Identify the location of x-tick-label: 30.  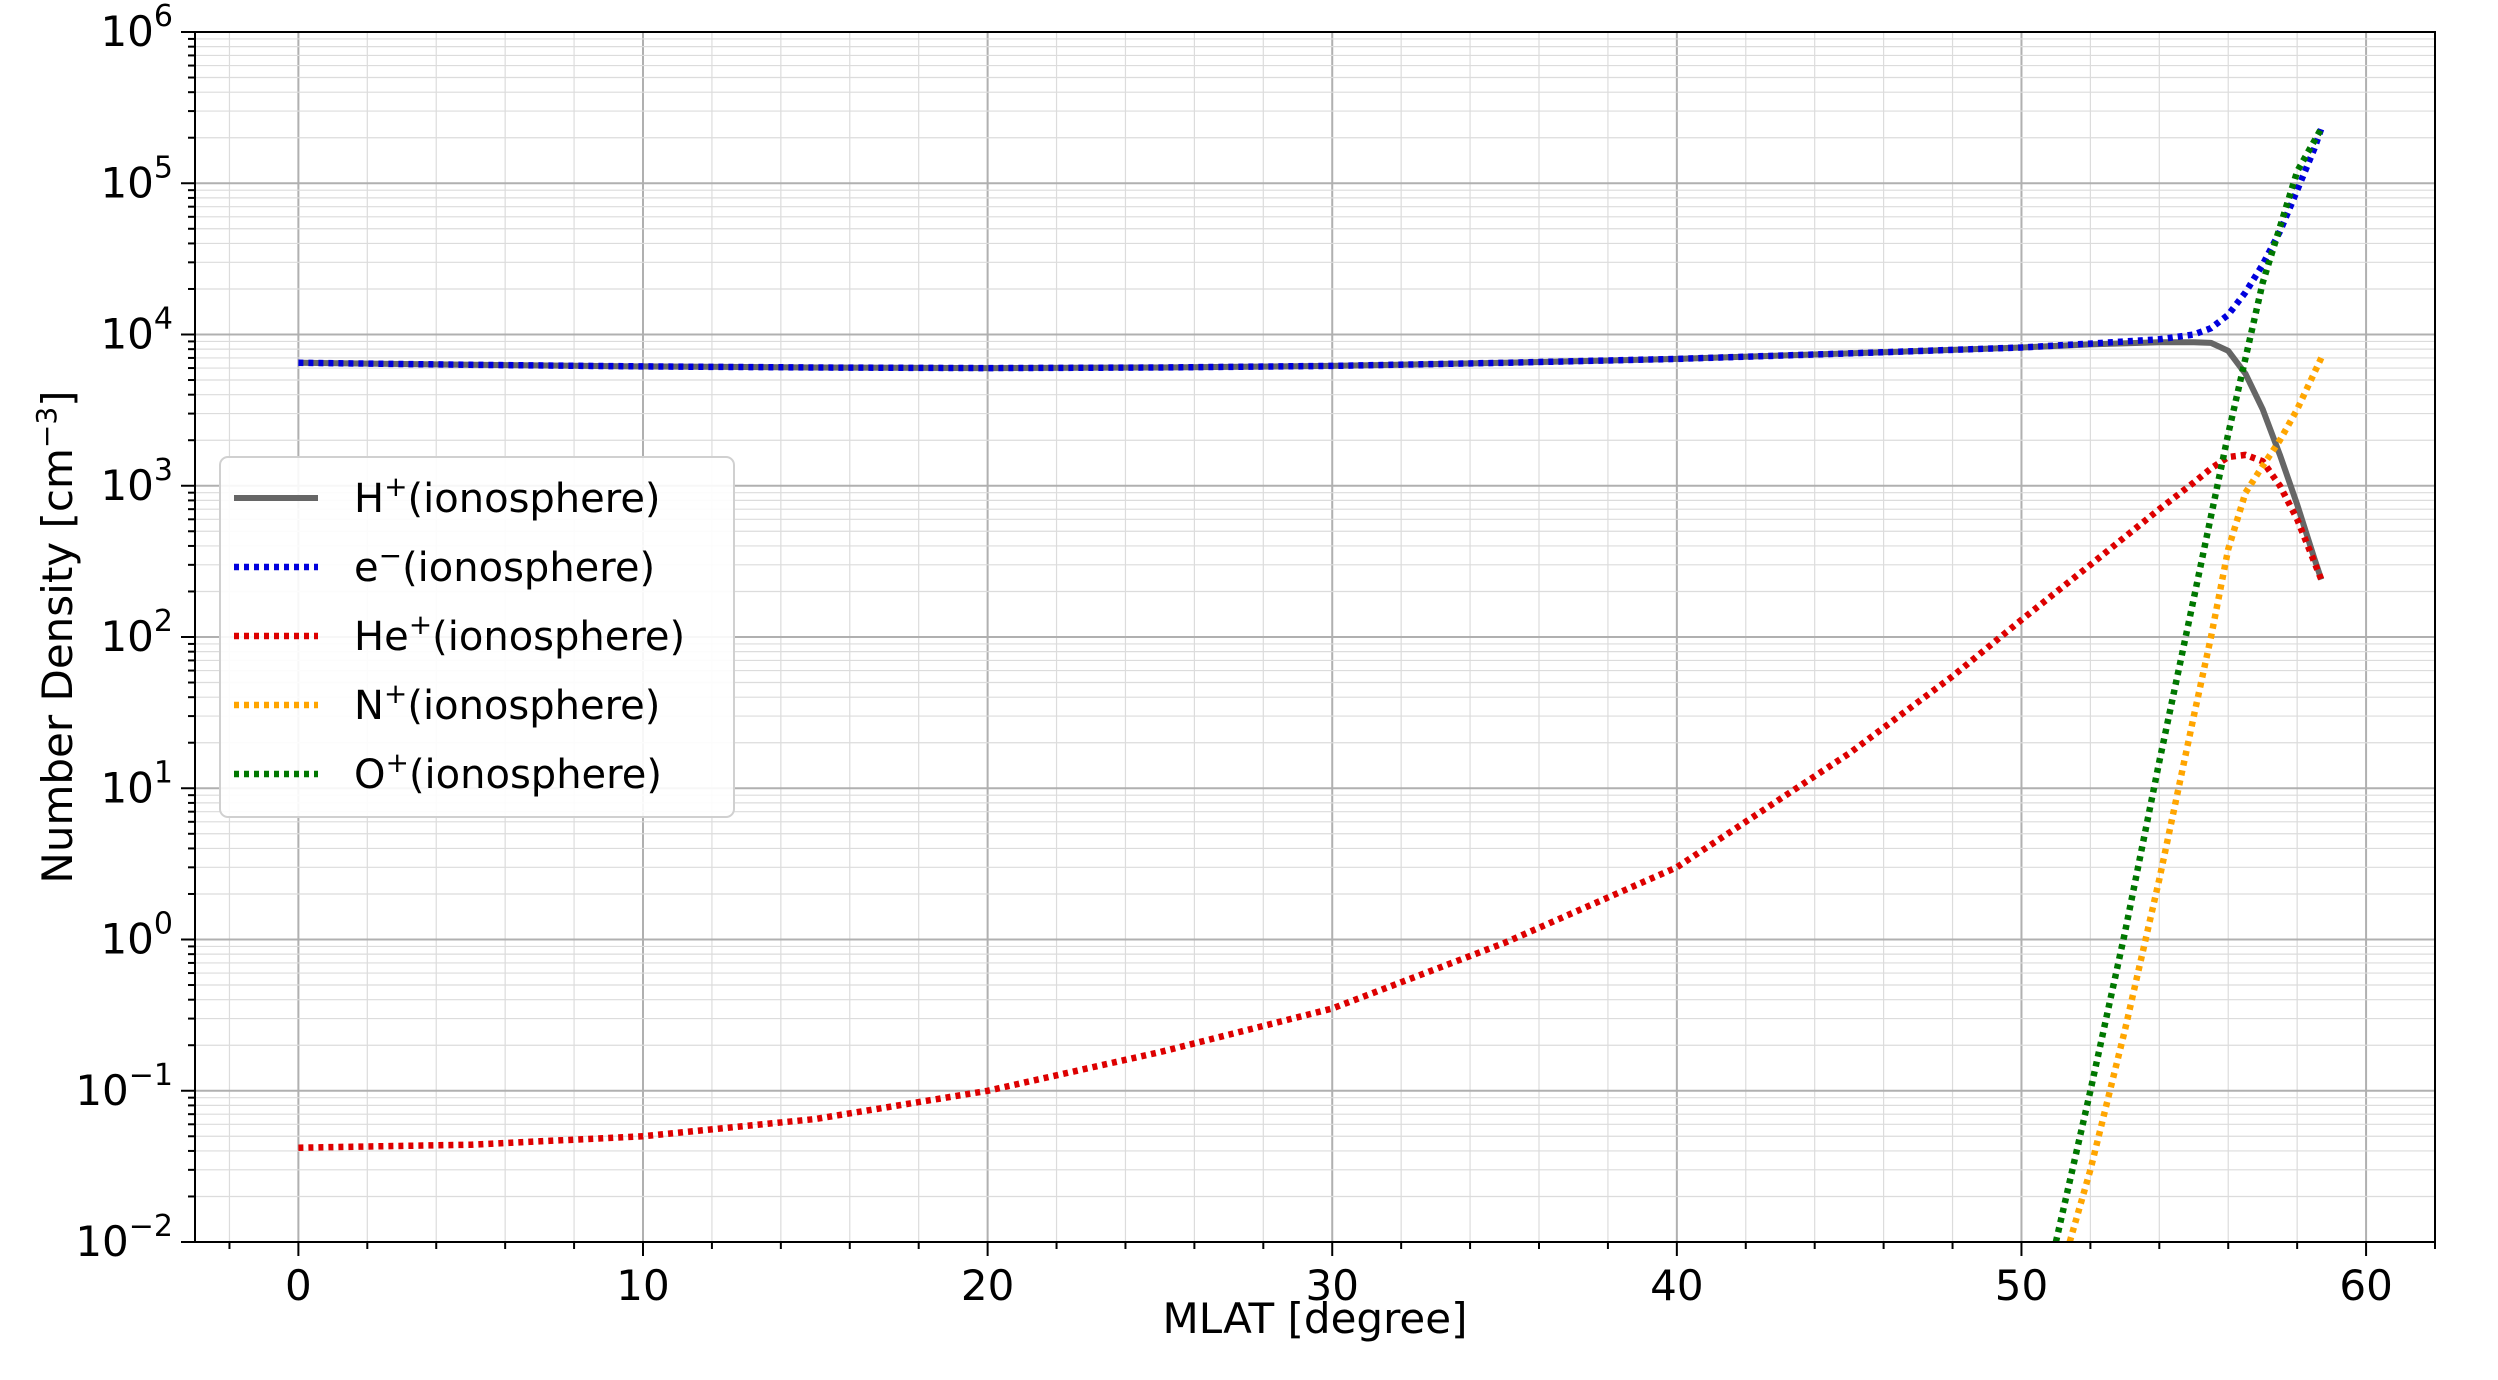
(1332, 1285).